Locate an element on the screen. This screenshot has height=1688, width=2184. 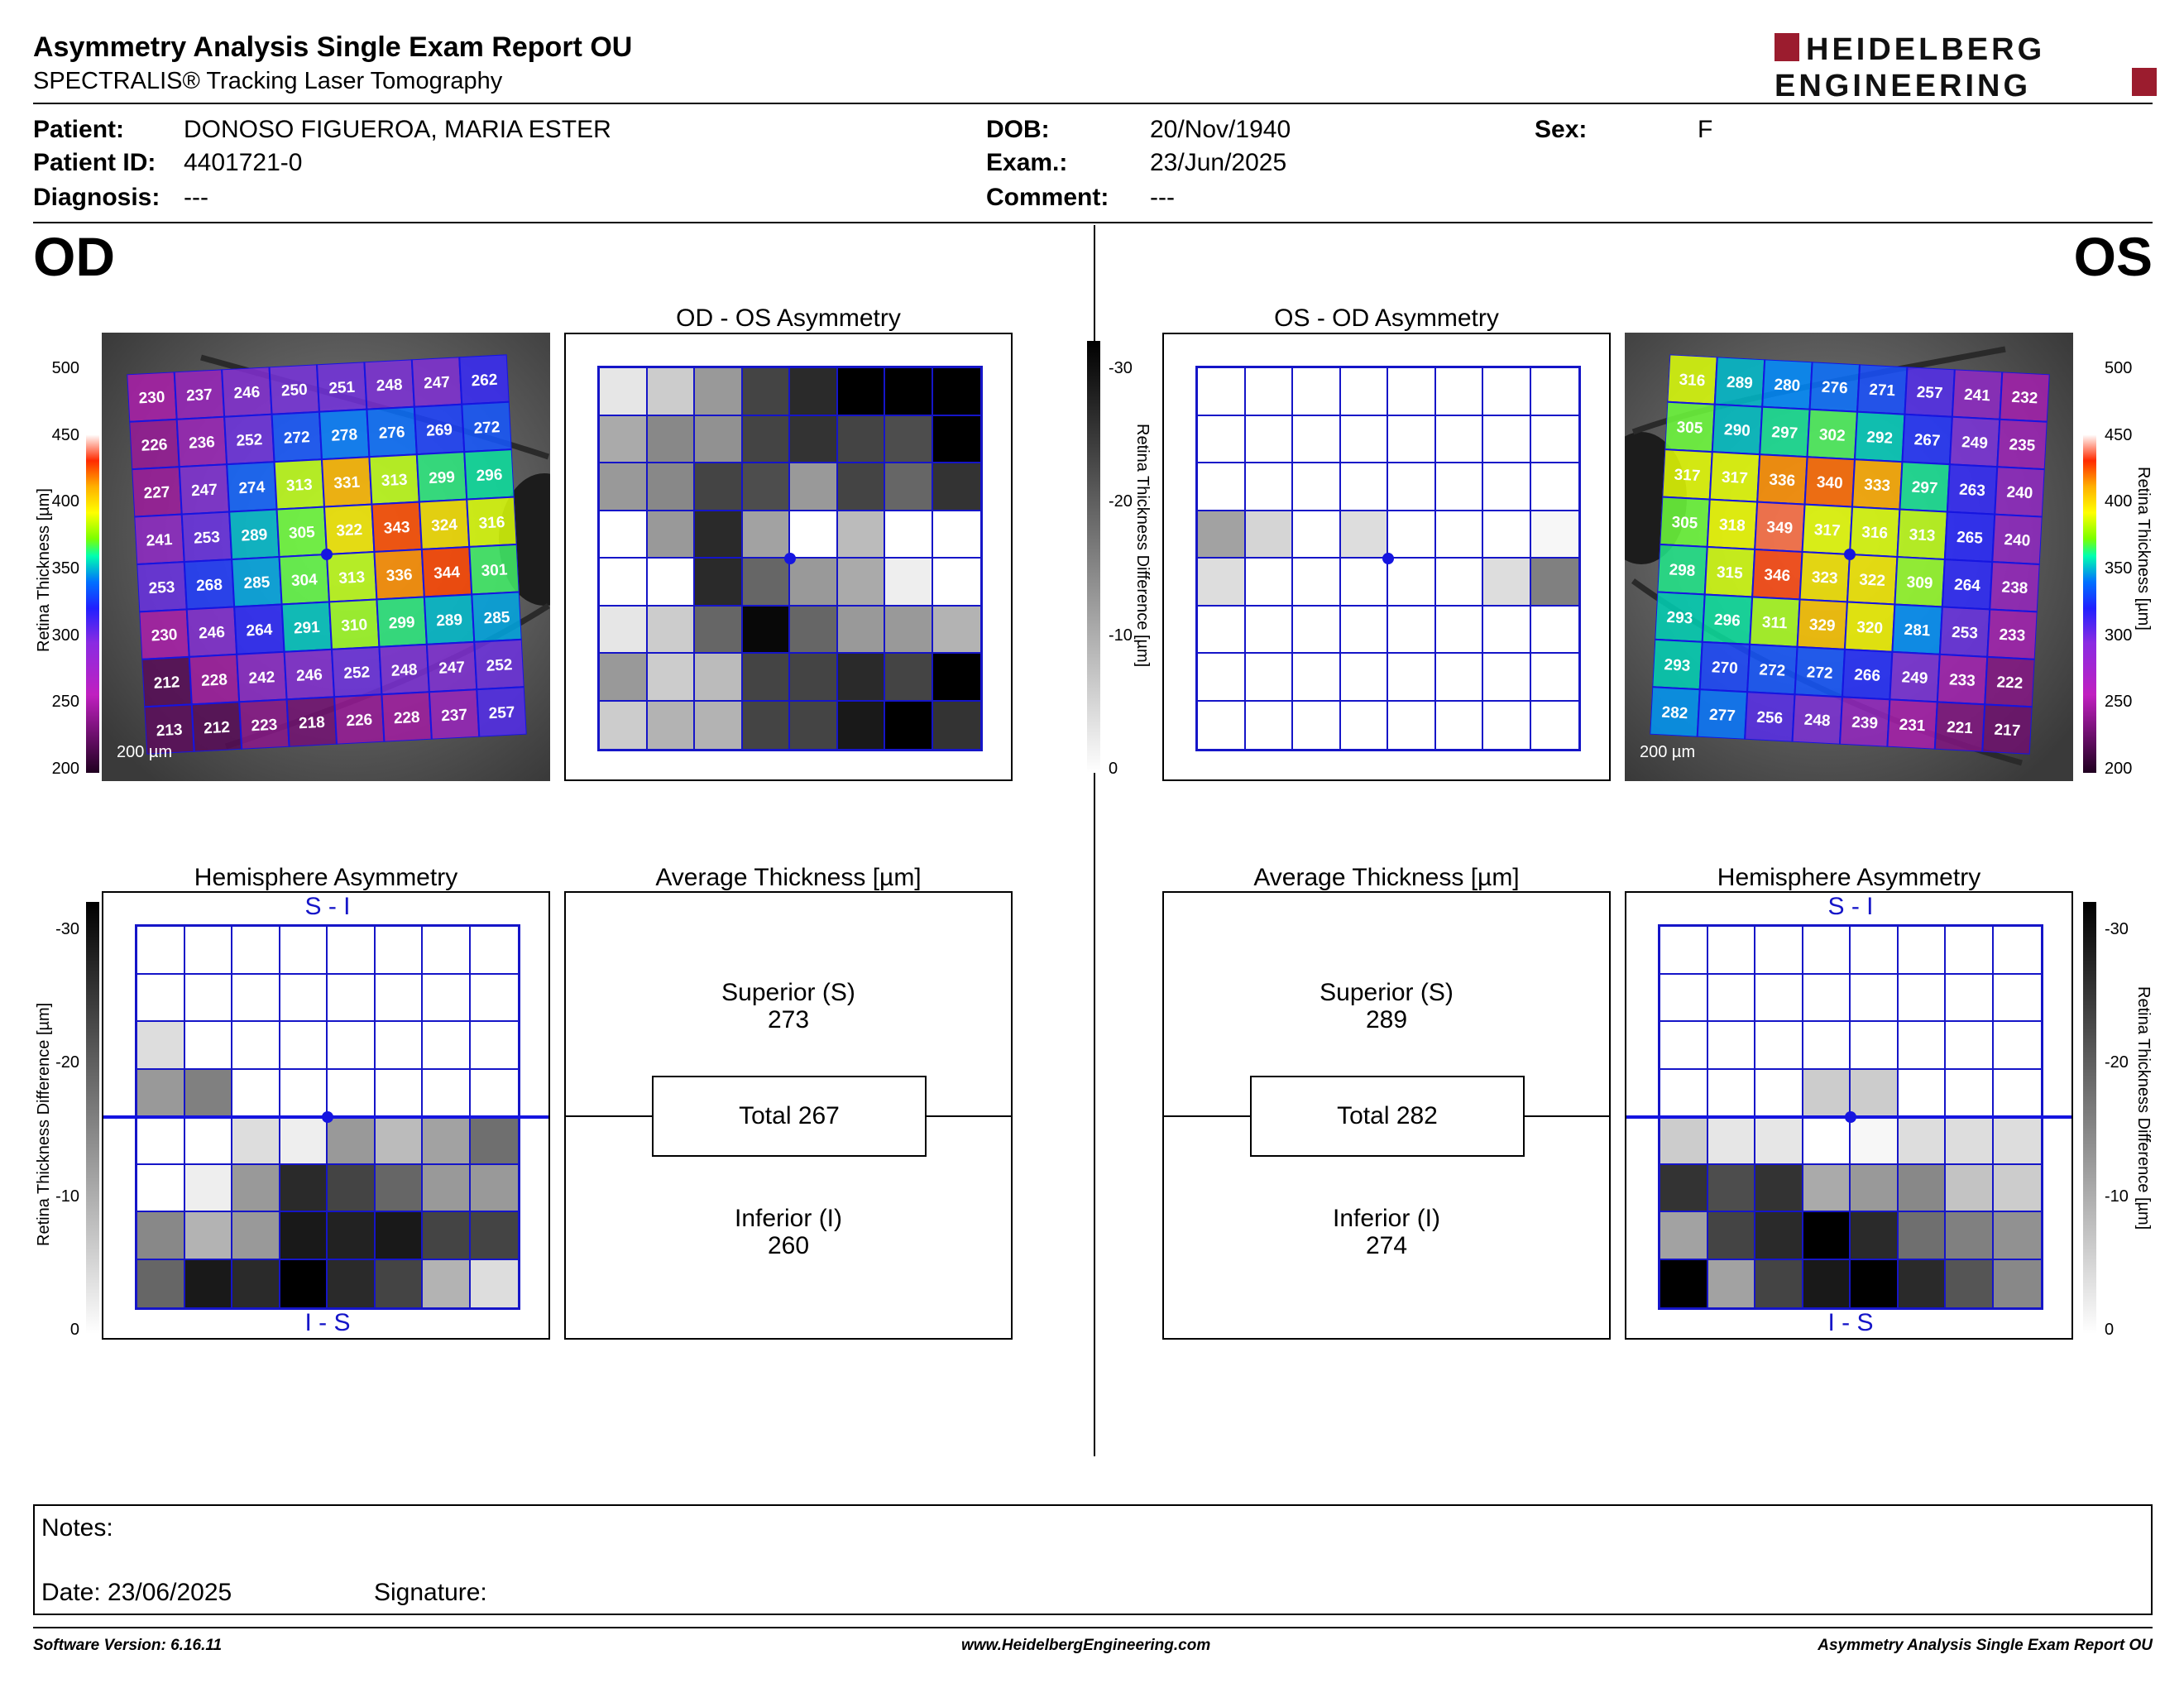
date-label: Date: 23/06/2025 is located at coordinates (136, 1592).